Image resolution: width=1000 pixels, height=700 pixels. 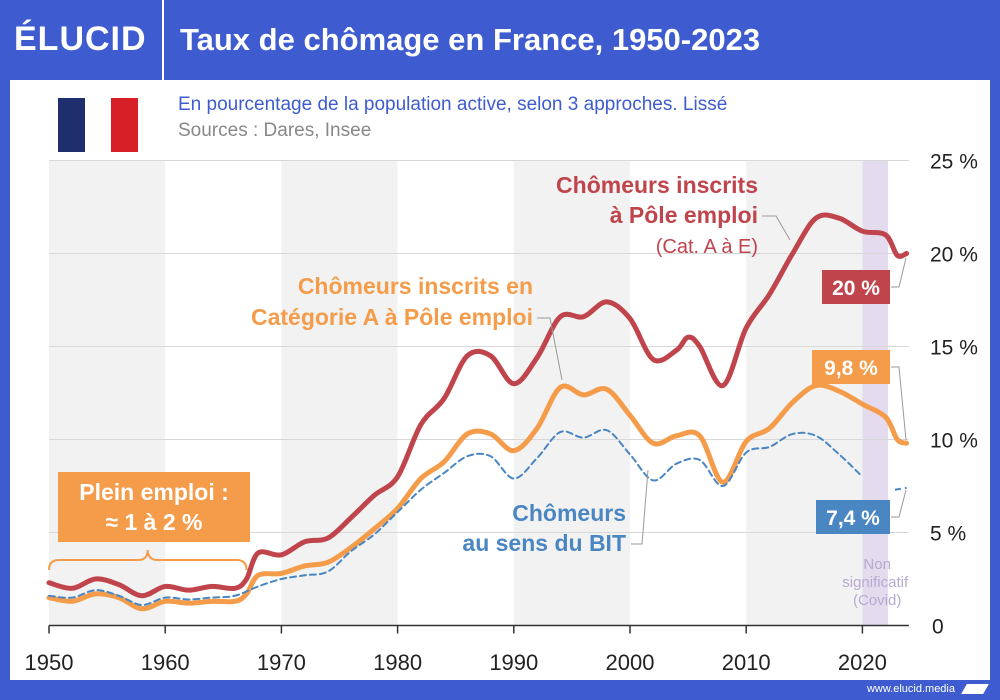 What do you see at coordinates (746, 662) in the screenshot?
I see `x-tick-label: 2010` at bounding box center [746, 662].